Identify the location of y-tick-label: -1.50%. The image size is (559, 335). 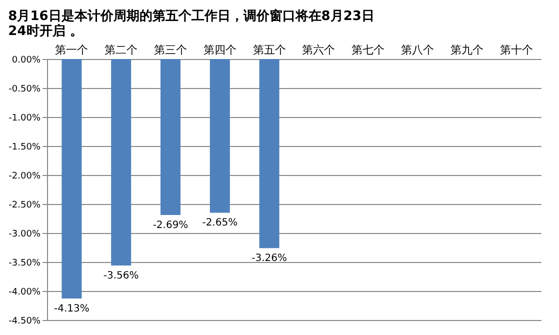
(24, 147).